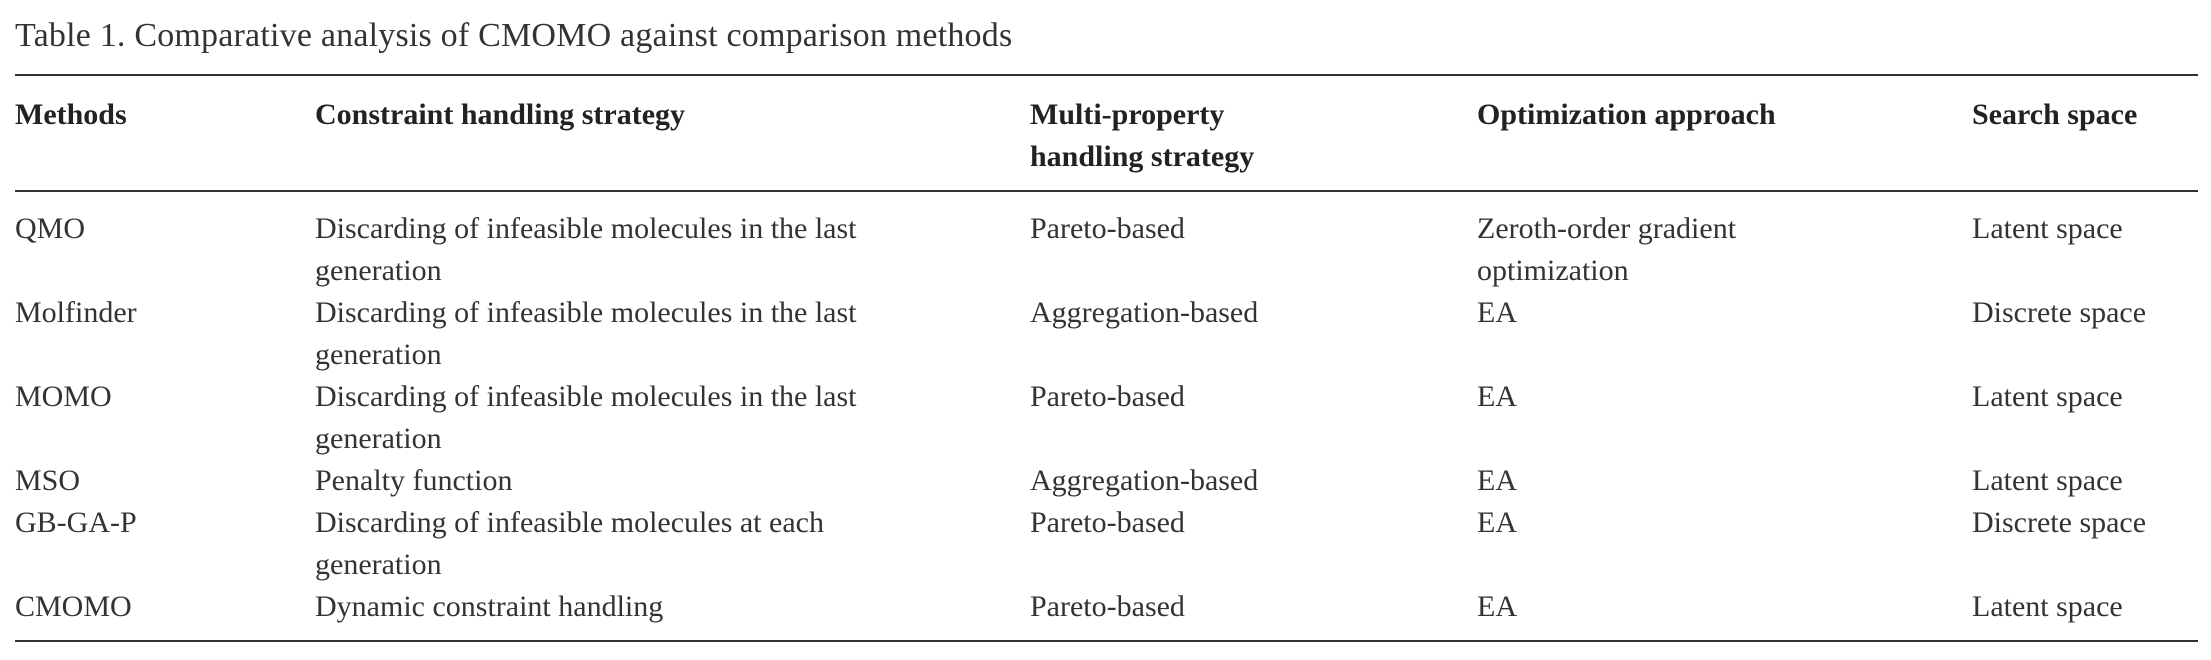 The height and width of the screenshot is (660, 2211). I want to click on cell-optimization: Zeroth-order gradient optimization, so click(1724, 241).